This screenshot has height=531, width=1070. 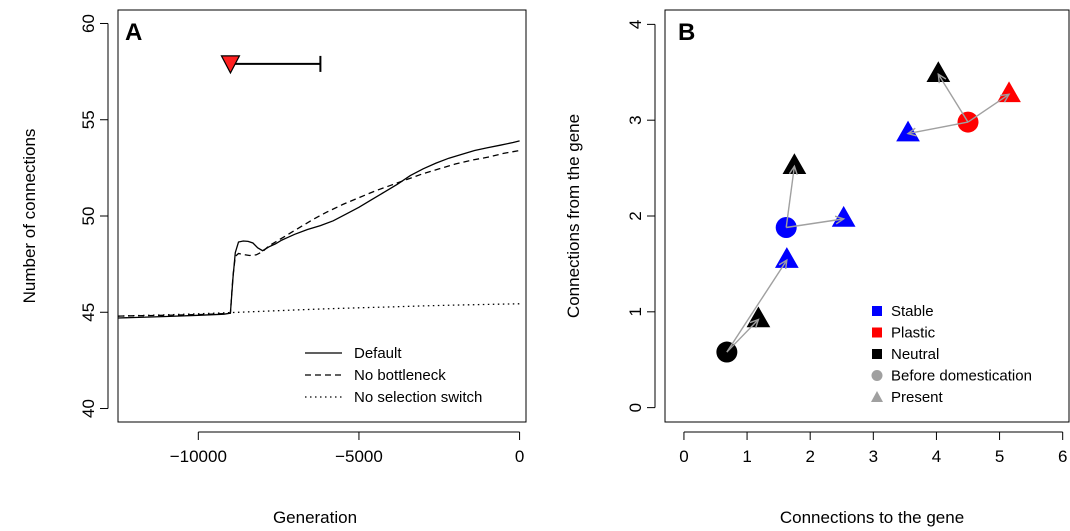 What do you see at coordinates (915, 354) in the screenshot?
I see `legend-label-3: Neutral` at bounding box center [915, 354].